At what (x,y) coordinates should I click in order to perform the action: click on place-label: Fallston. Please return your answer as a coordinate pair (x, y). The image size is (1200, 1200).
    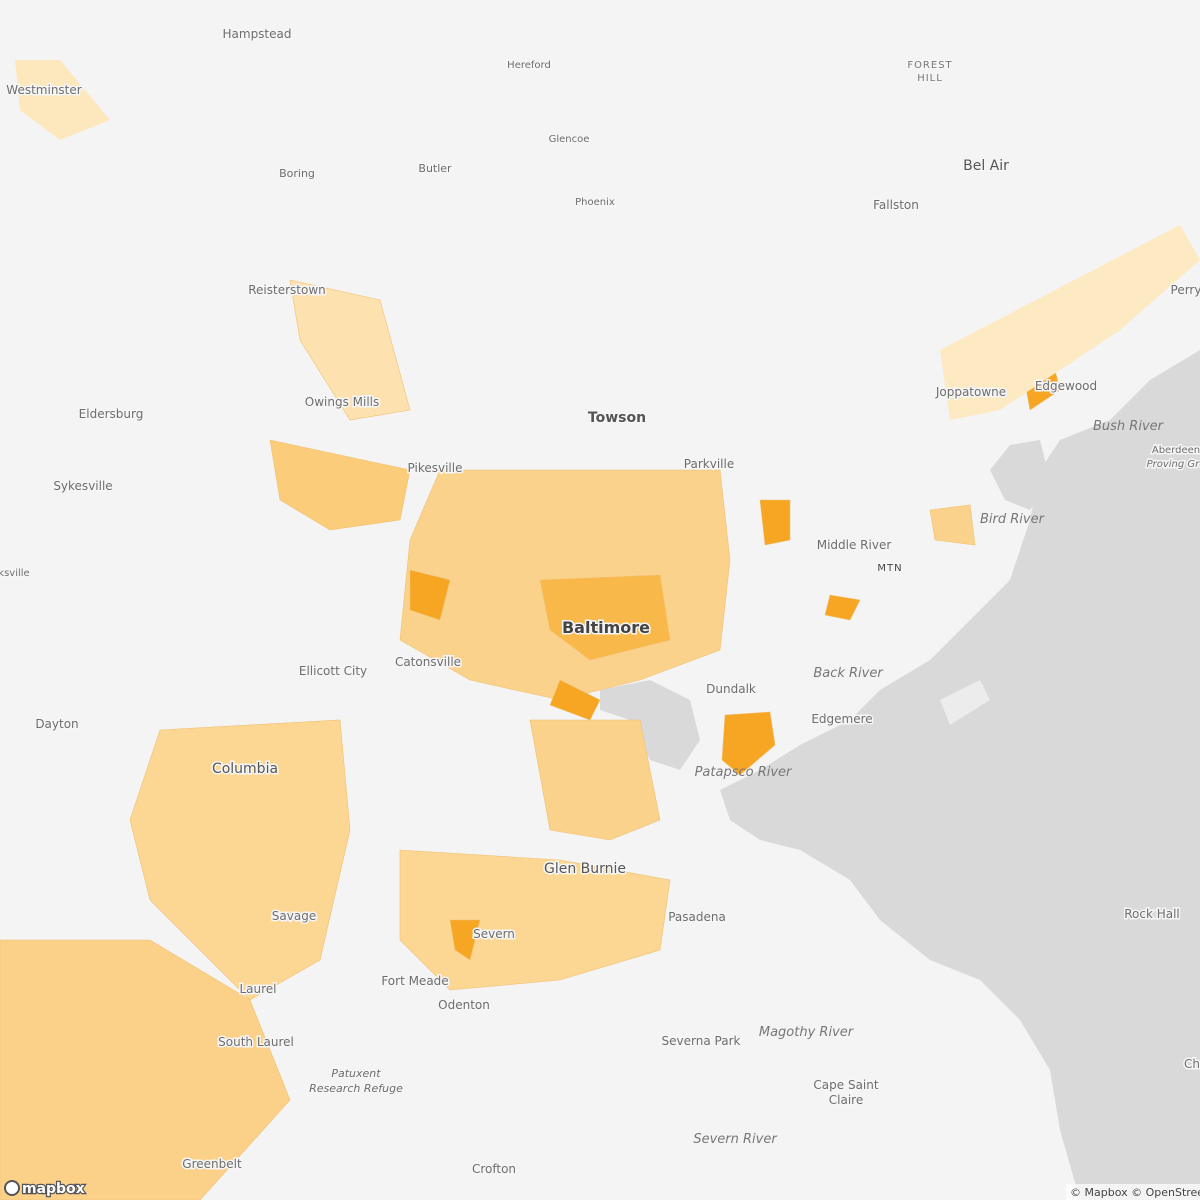
    Looking at the image, I should click on (896, 205).